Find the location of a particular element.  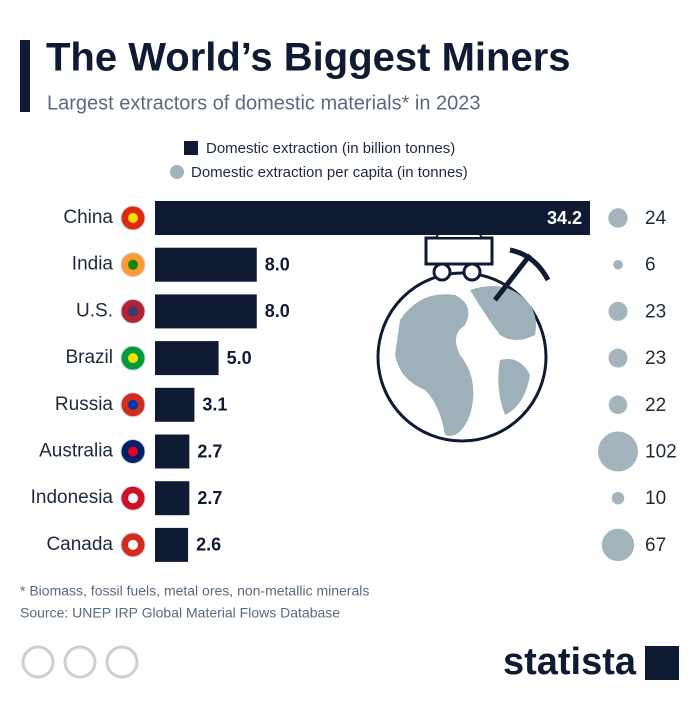

bubble-label: 6 is located at coordinates (650, 265).